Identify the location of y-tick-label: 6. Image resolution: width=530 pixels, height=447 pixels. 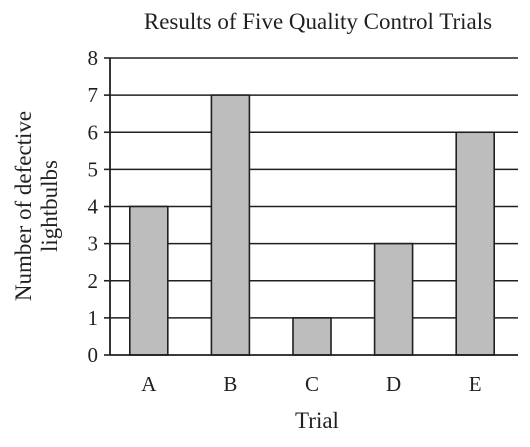
(93, 132).